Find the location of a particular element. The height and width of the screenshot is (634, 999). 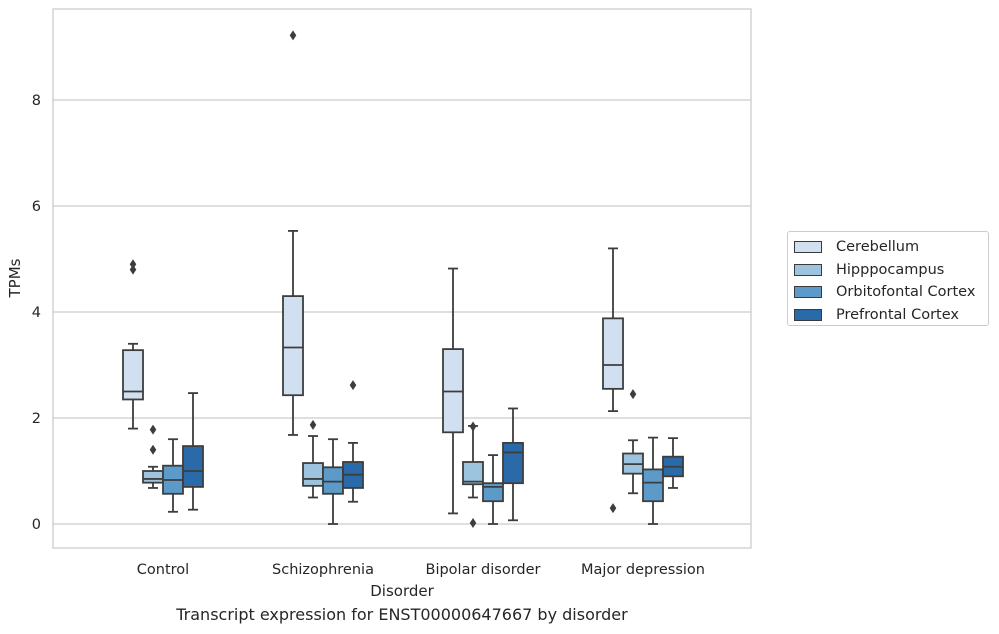

y-tick-label: 4 is located at coordinates (36, 313).